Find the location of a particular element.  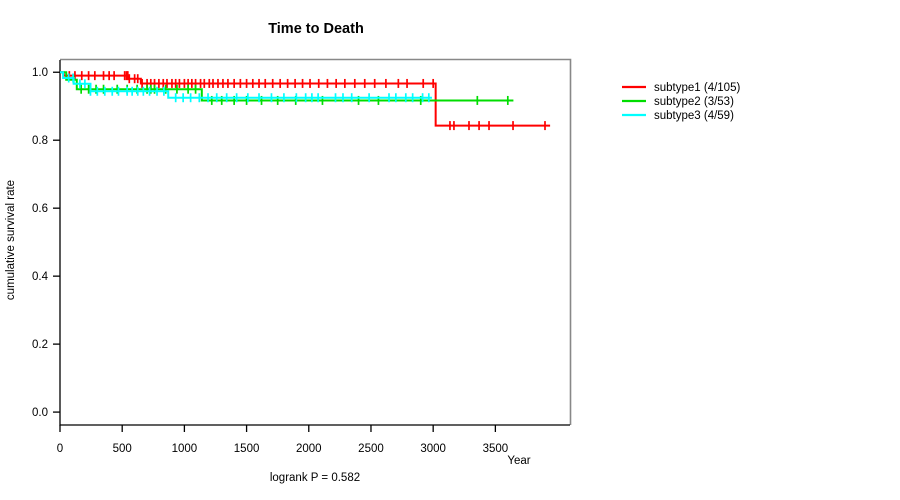

legend-label-subtype2: subtype2 (3/53) is located at coordinates (694, 102).